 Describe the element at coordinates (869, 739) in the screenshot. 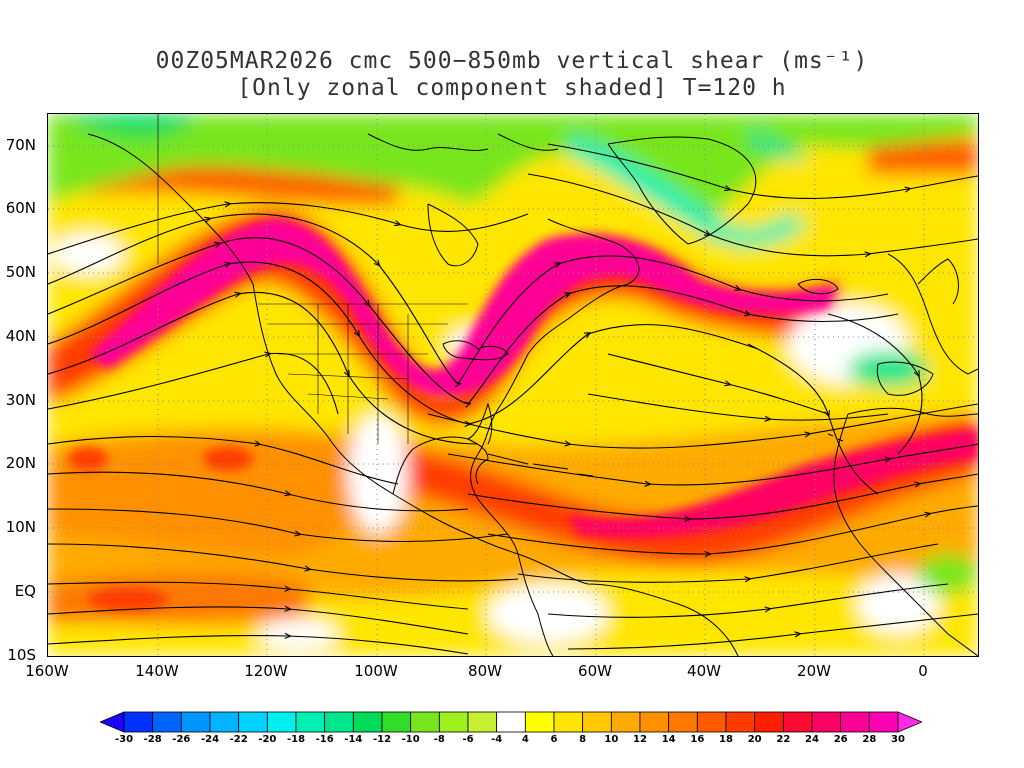

I see `legend-tick-label: 28` at that location.